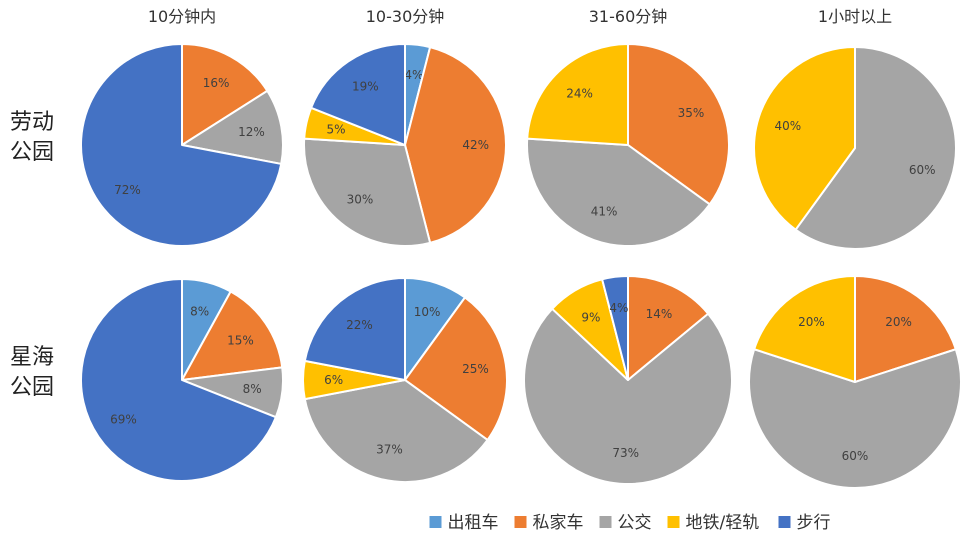  I want to click on legend-item-5: 步行, so click(804, 523).